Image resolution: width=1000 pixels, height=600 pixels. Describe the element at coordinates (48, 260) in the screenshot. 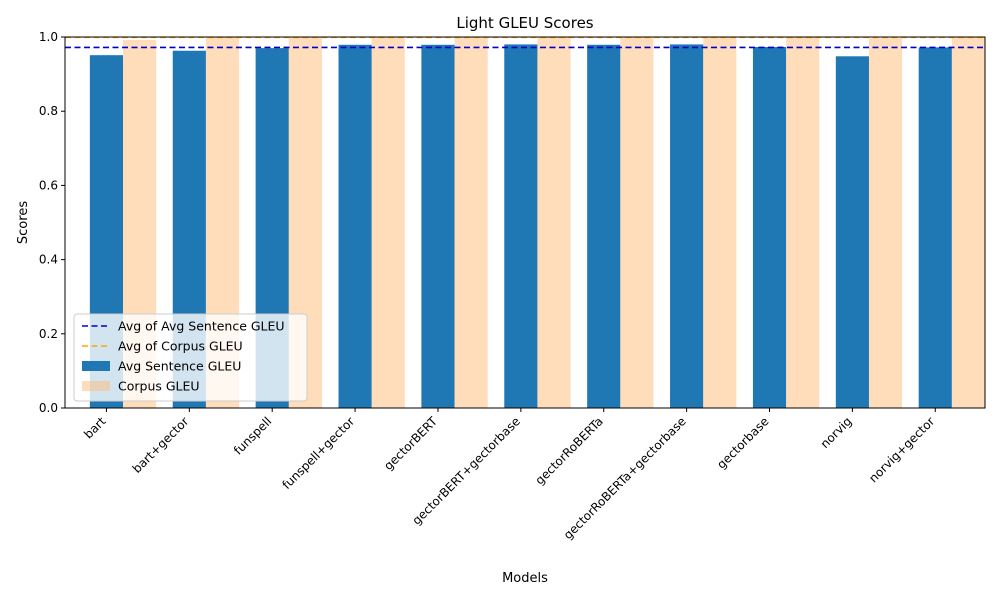

I see `y-tick-label: 0.4` at that location.